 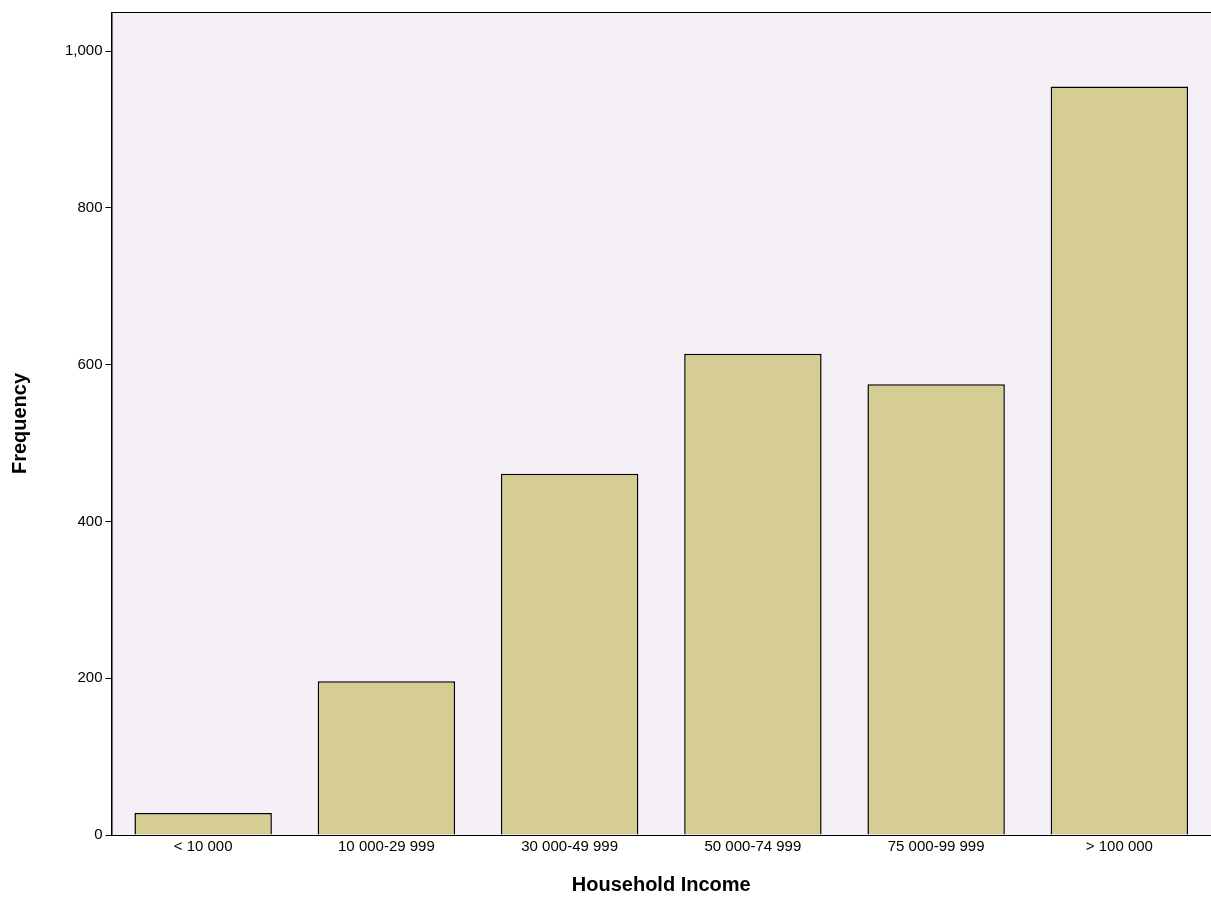 I want to click on x-tick-label: 75 000-99 999, so click(x=936, y=846).